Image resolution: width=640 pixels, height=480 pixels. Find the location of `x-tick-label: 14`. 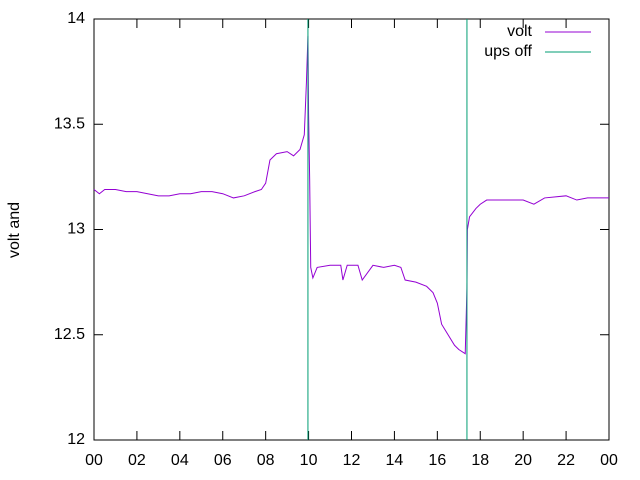

x-tick-label: 14 is located at coordinates (395, 460).